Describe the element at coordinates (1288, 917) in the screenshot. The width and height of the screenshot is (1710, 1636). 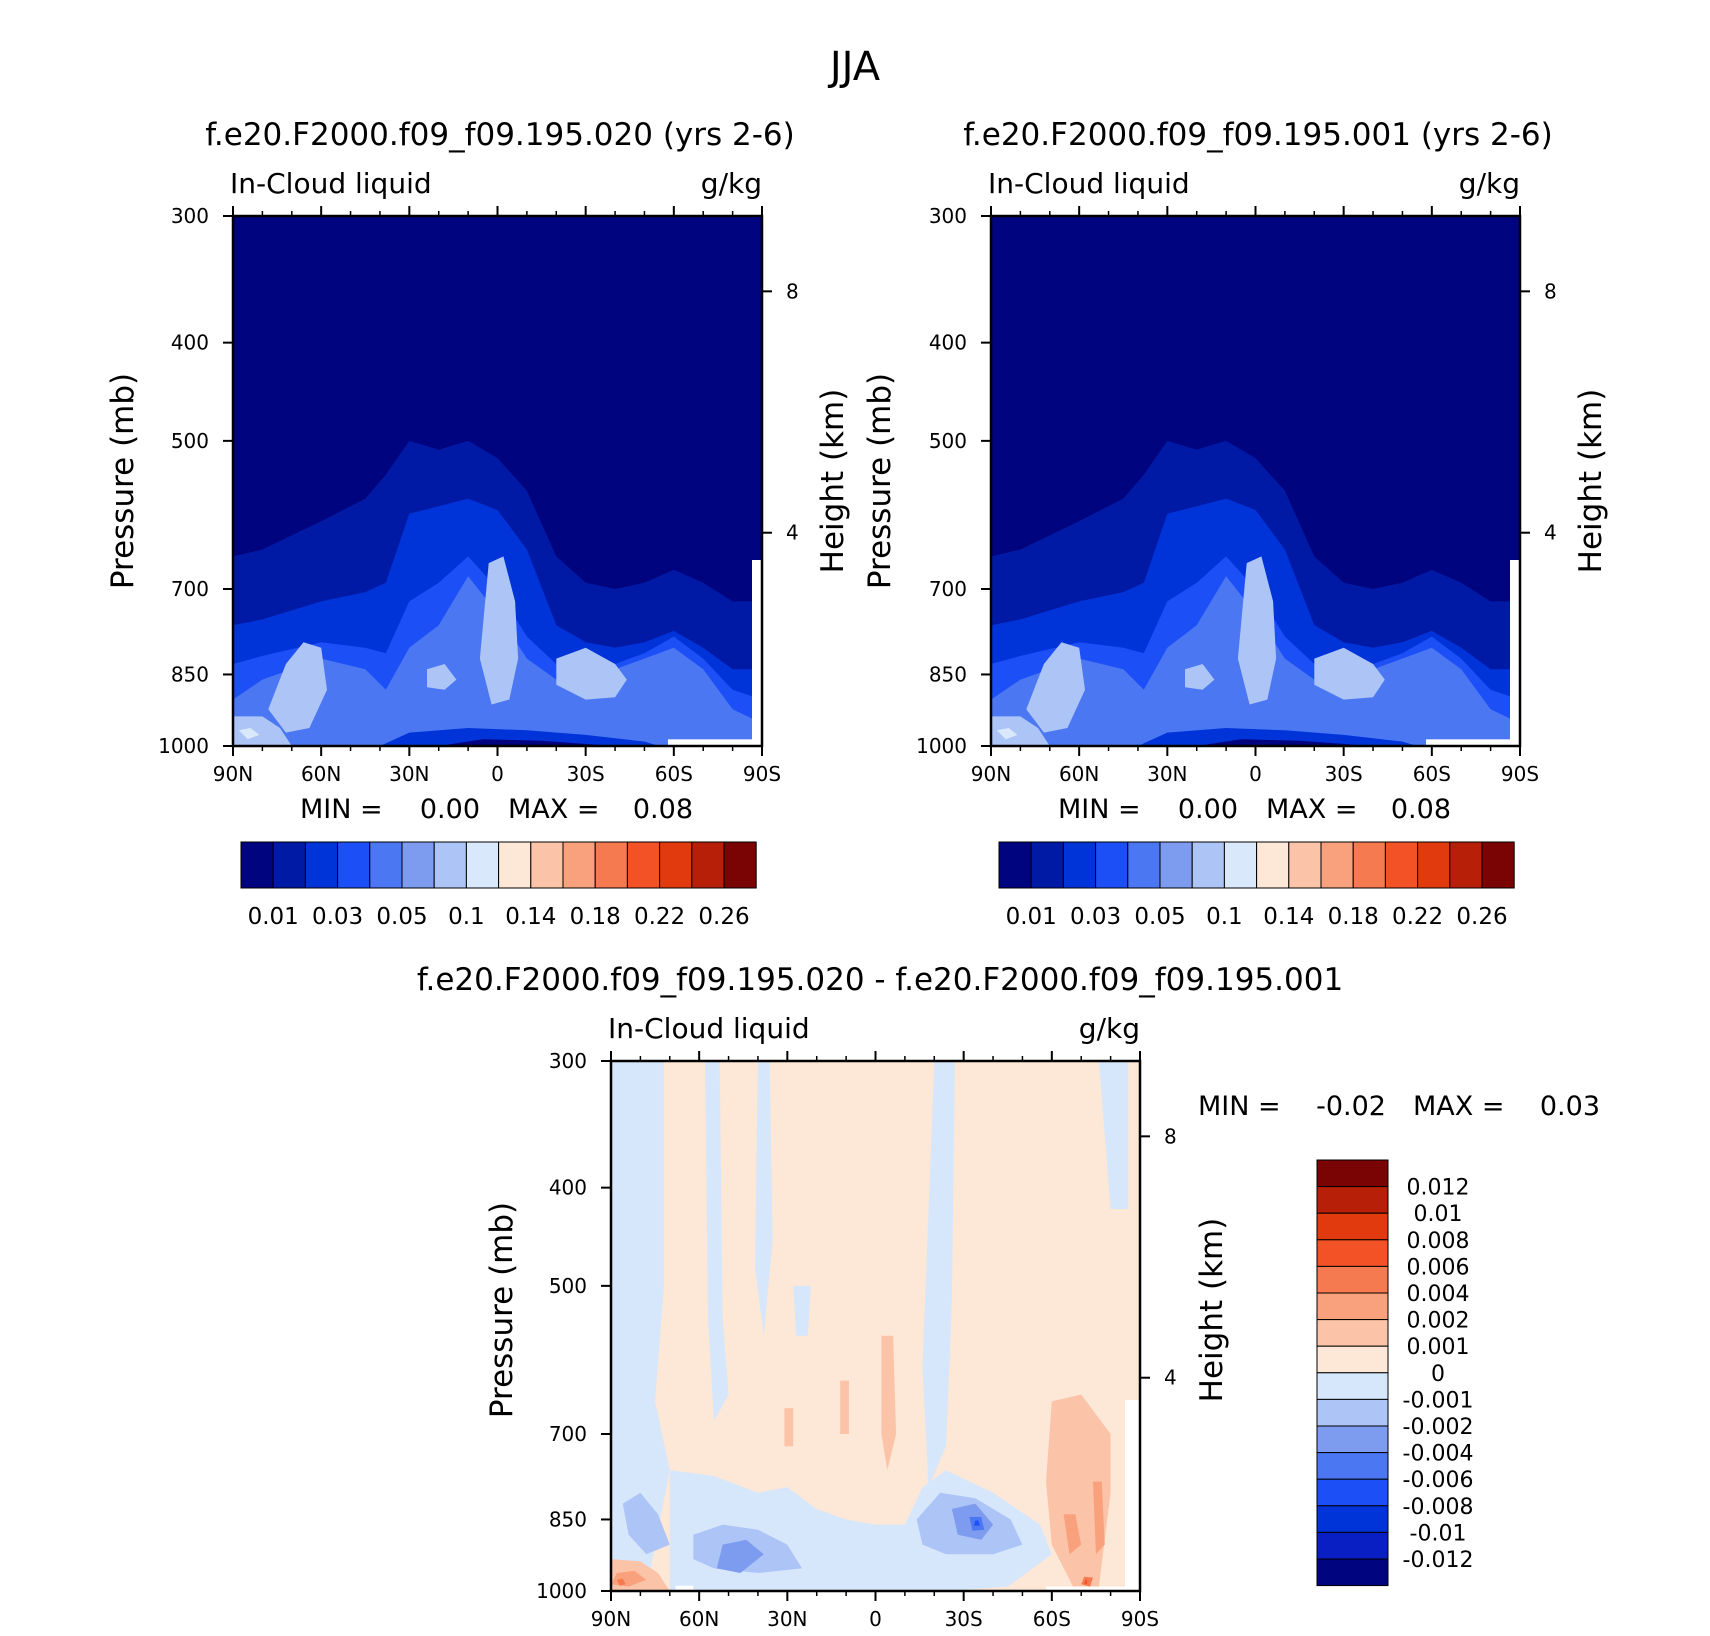
I see `colorbar-label: 0.14` at that location.